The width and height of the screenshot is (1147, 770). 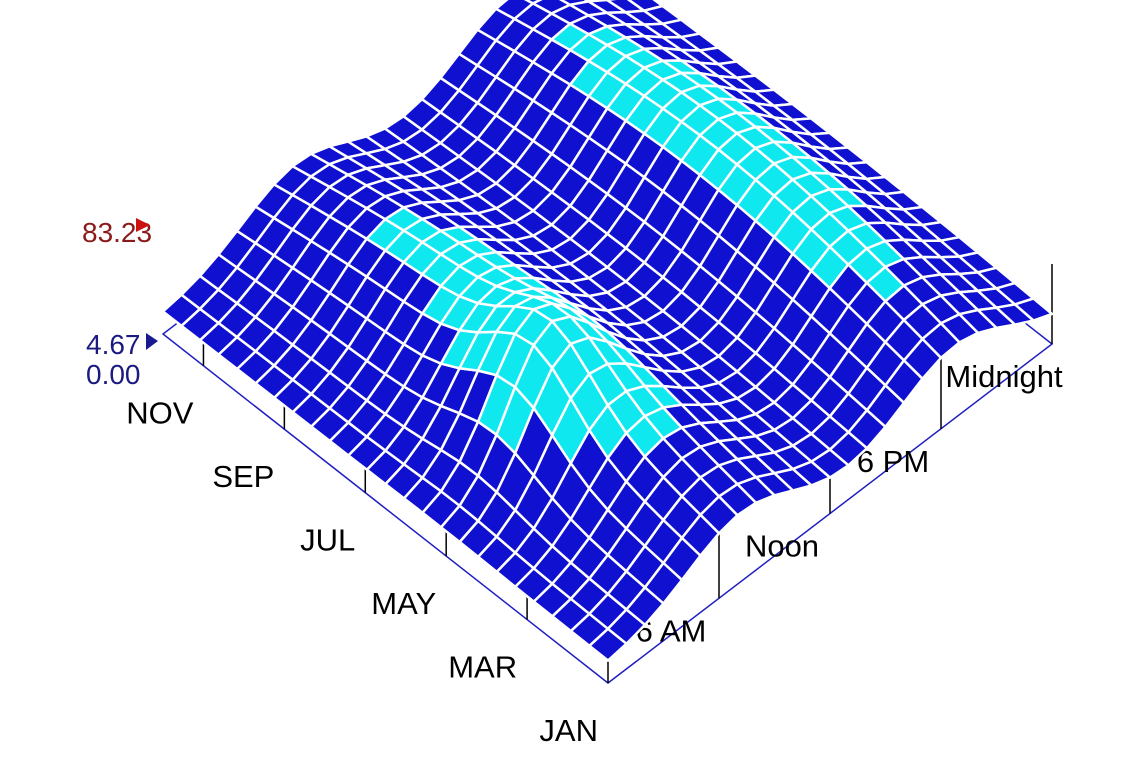 What do you see at coordinates (152, 341) in the screenshot?
I see `z-mid-marker` at bounding box center [152, 341].